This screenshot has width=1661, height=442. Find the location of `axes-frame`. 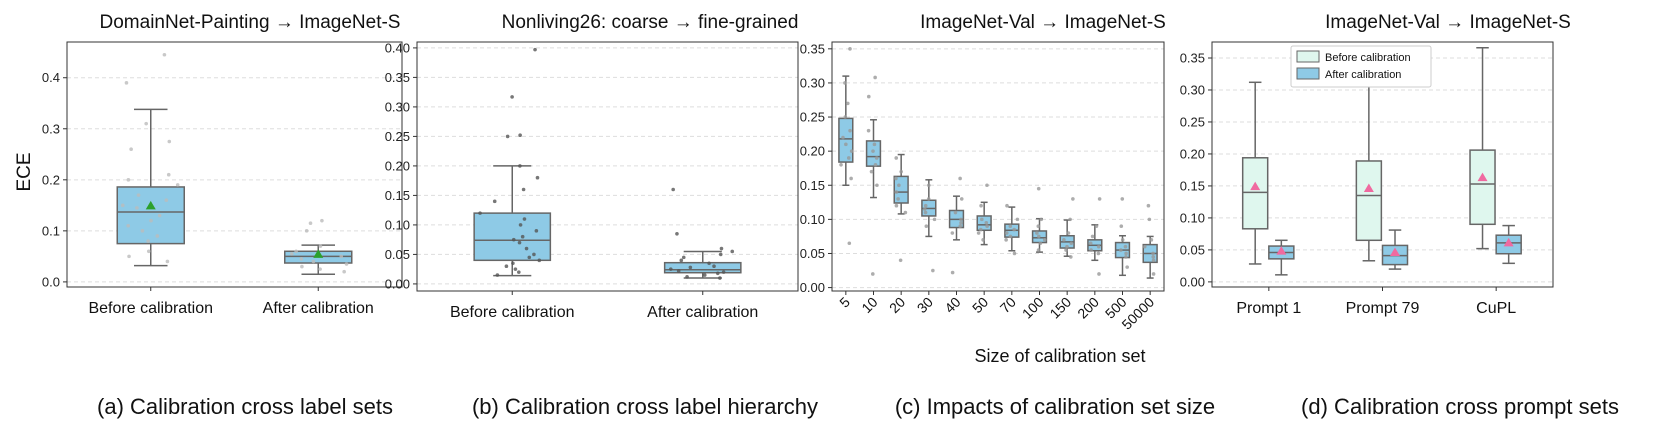

axes-frame is located at coordinates (607, 166).